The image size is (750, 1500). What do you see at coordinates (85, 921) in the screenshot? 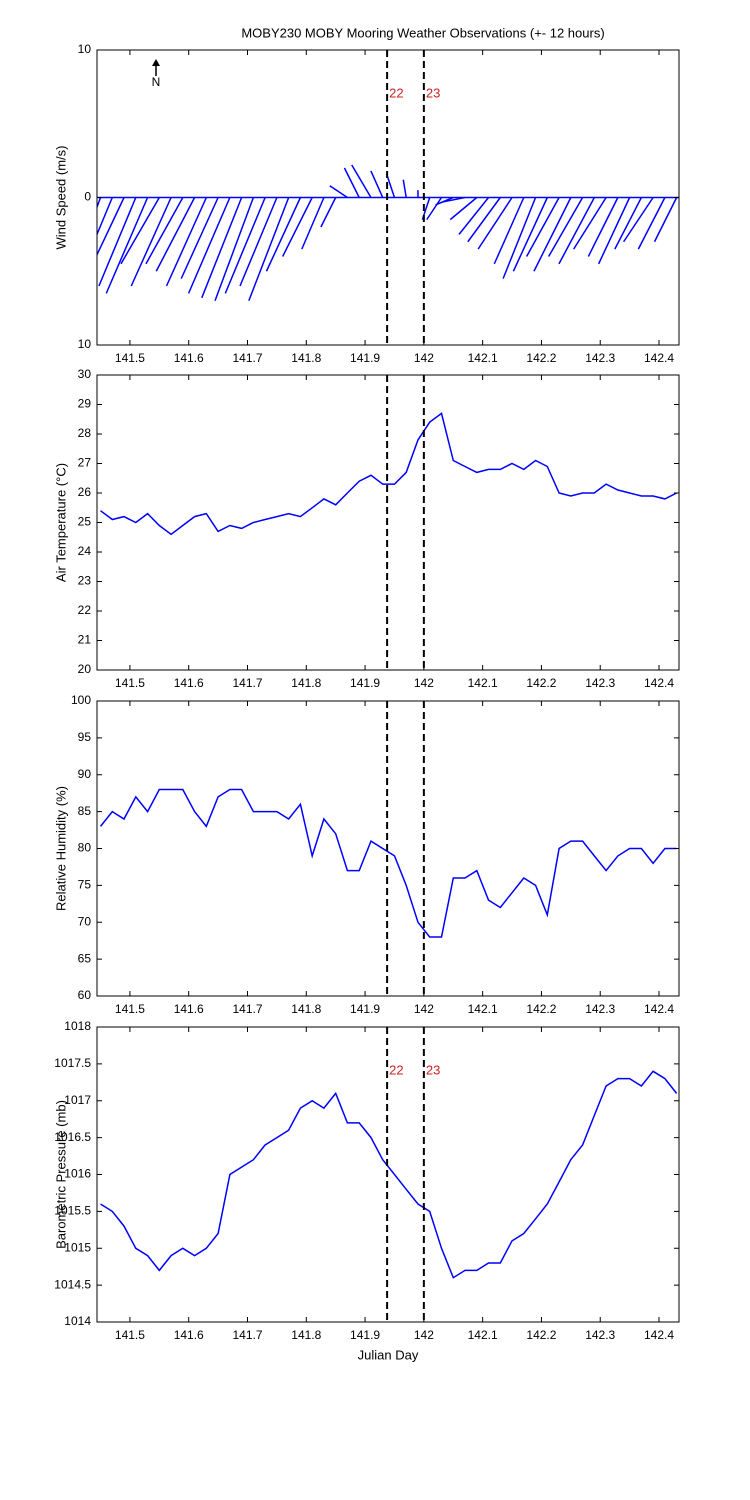
I see `y-tick-label: 70` at bounding box center [85, 921].